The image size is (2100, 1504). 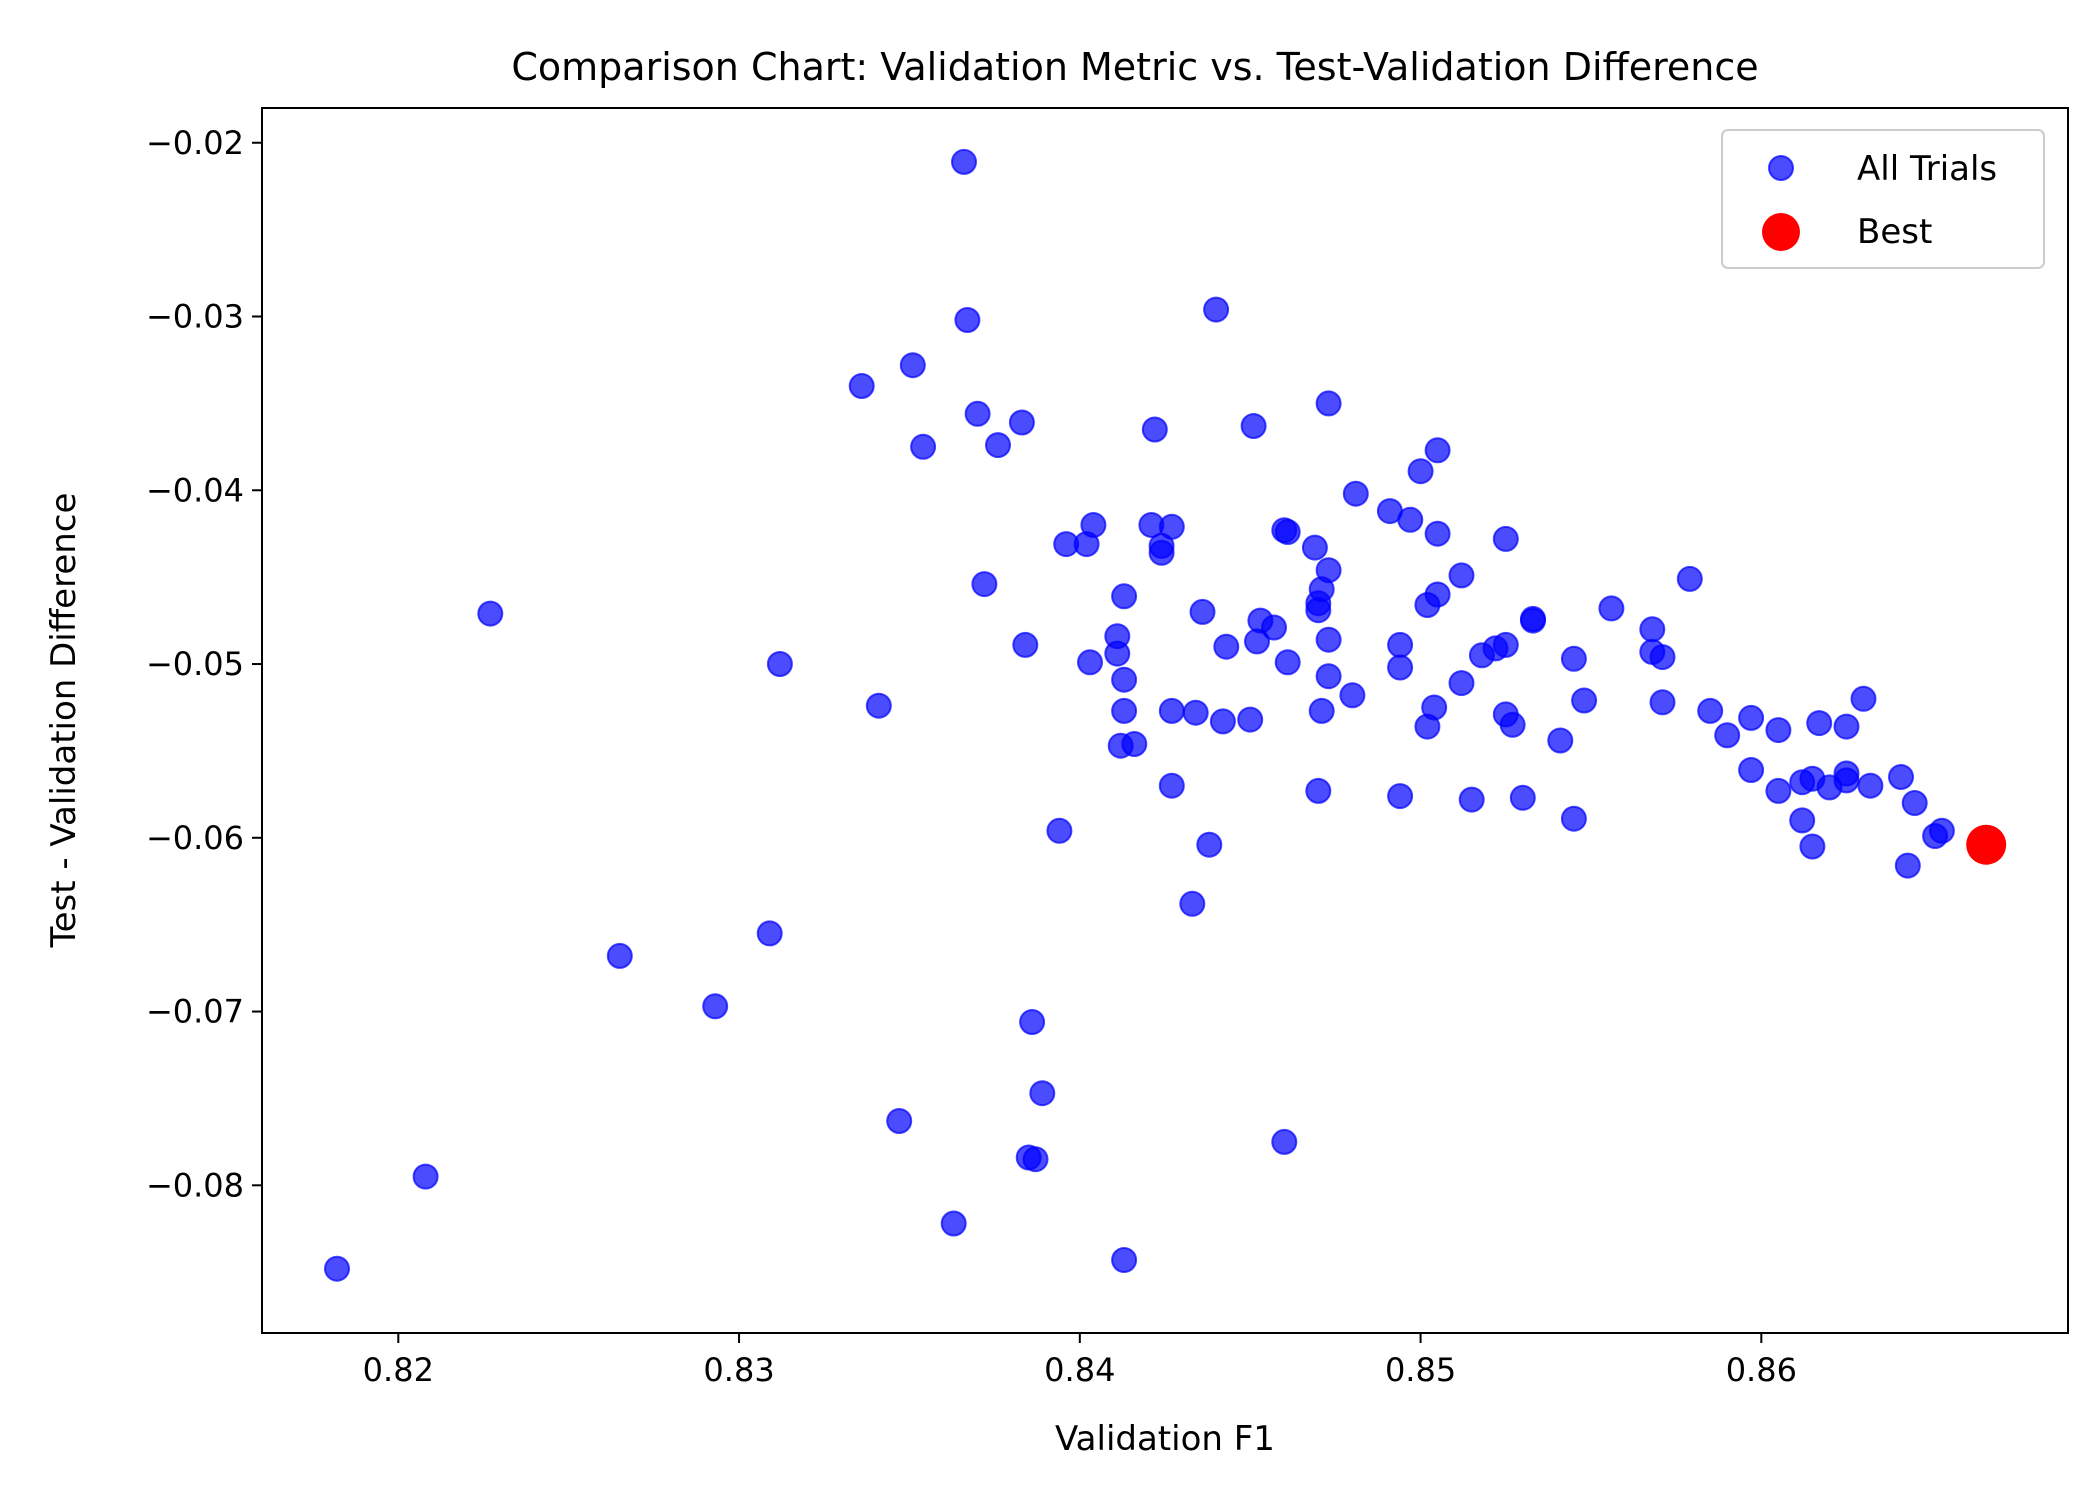 I want to click on legend-frame, so click(x=1883, y=199).